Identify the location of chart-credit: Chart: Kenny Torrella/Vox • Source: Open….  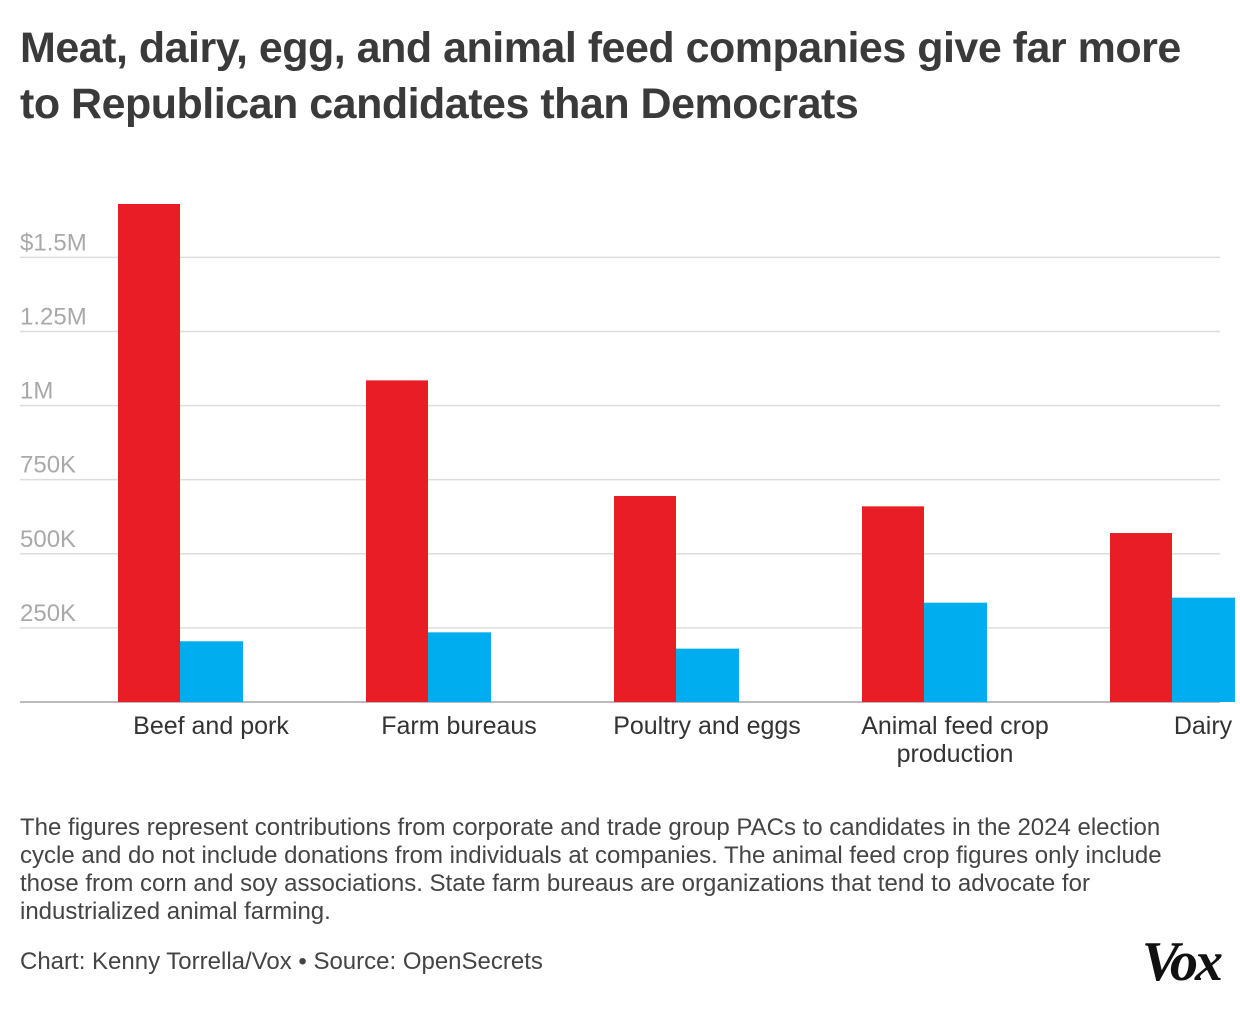
(281, 961).